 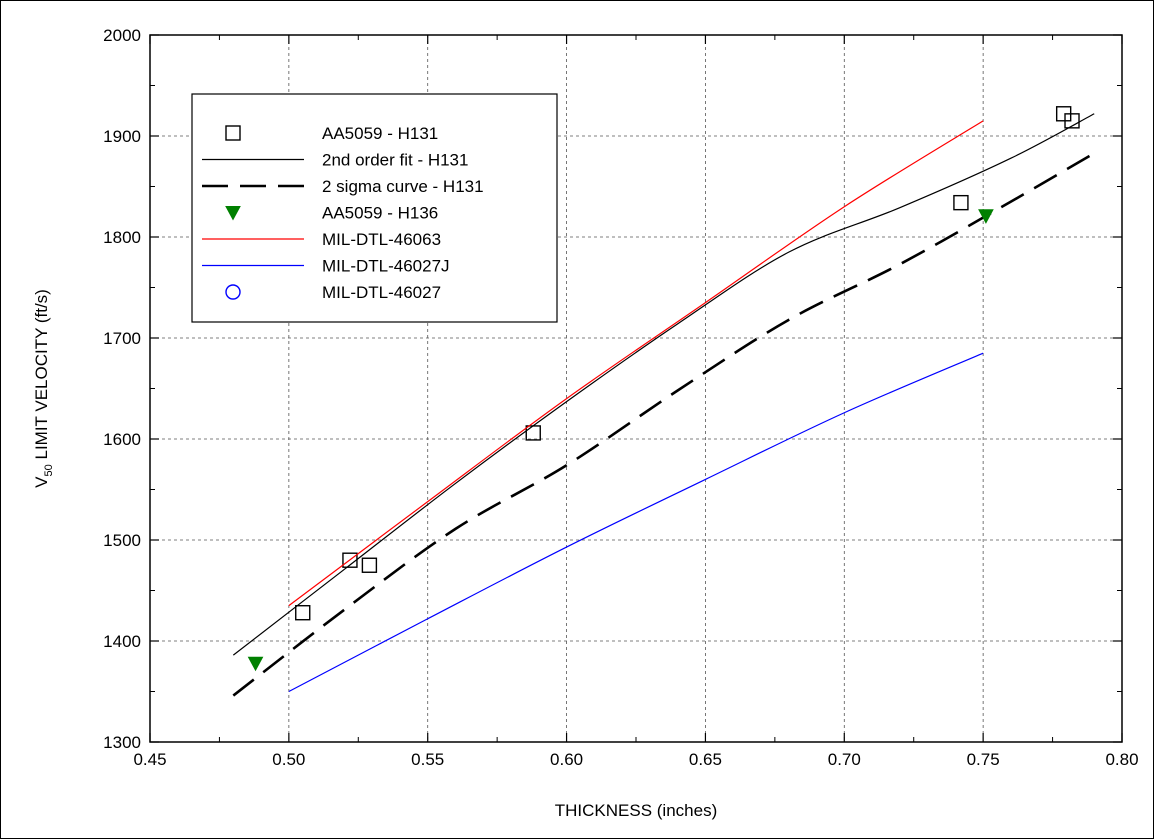 What do you see at coordinates (636, 810) in the screenshot?
I see `x-axis-label: THICKNESS (inches)` at bounding box center [636, 810].